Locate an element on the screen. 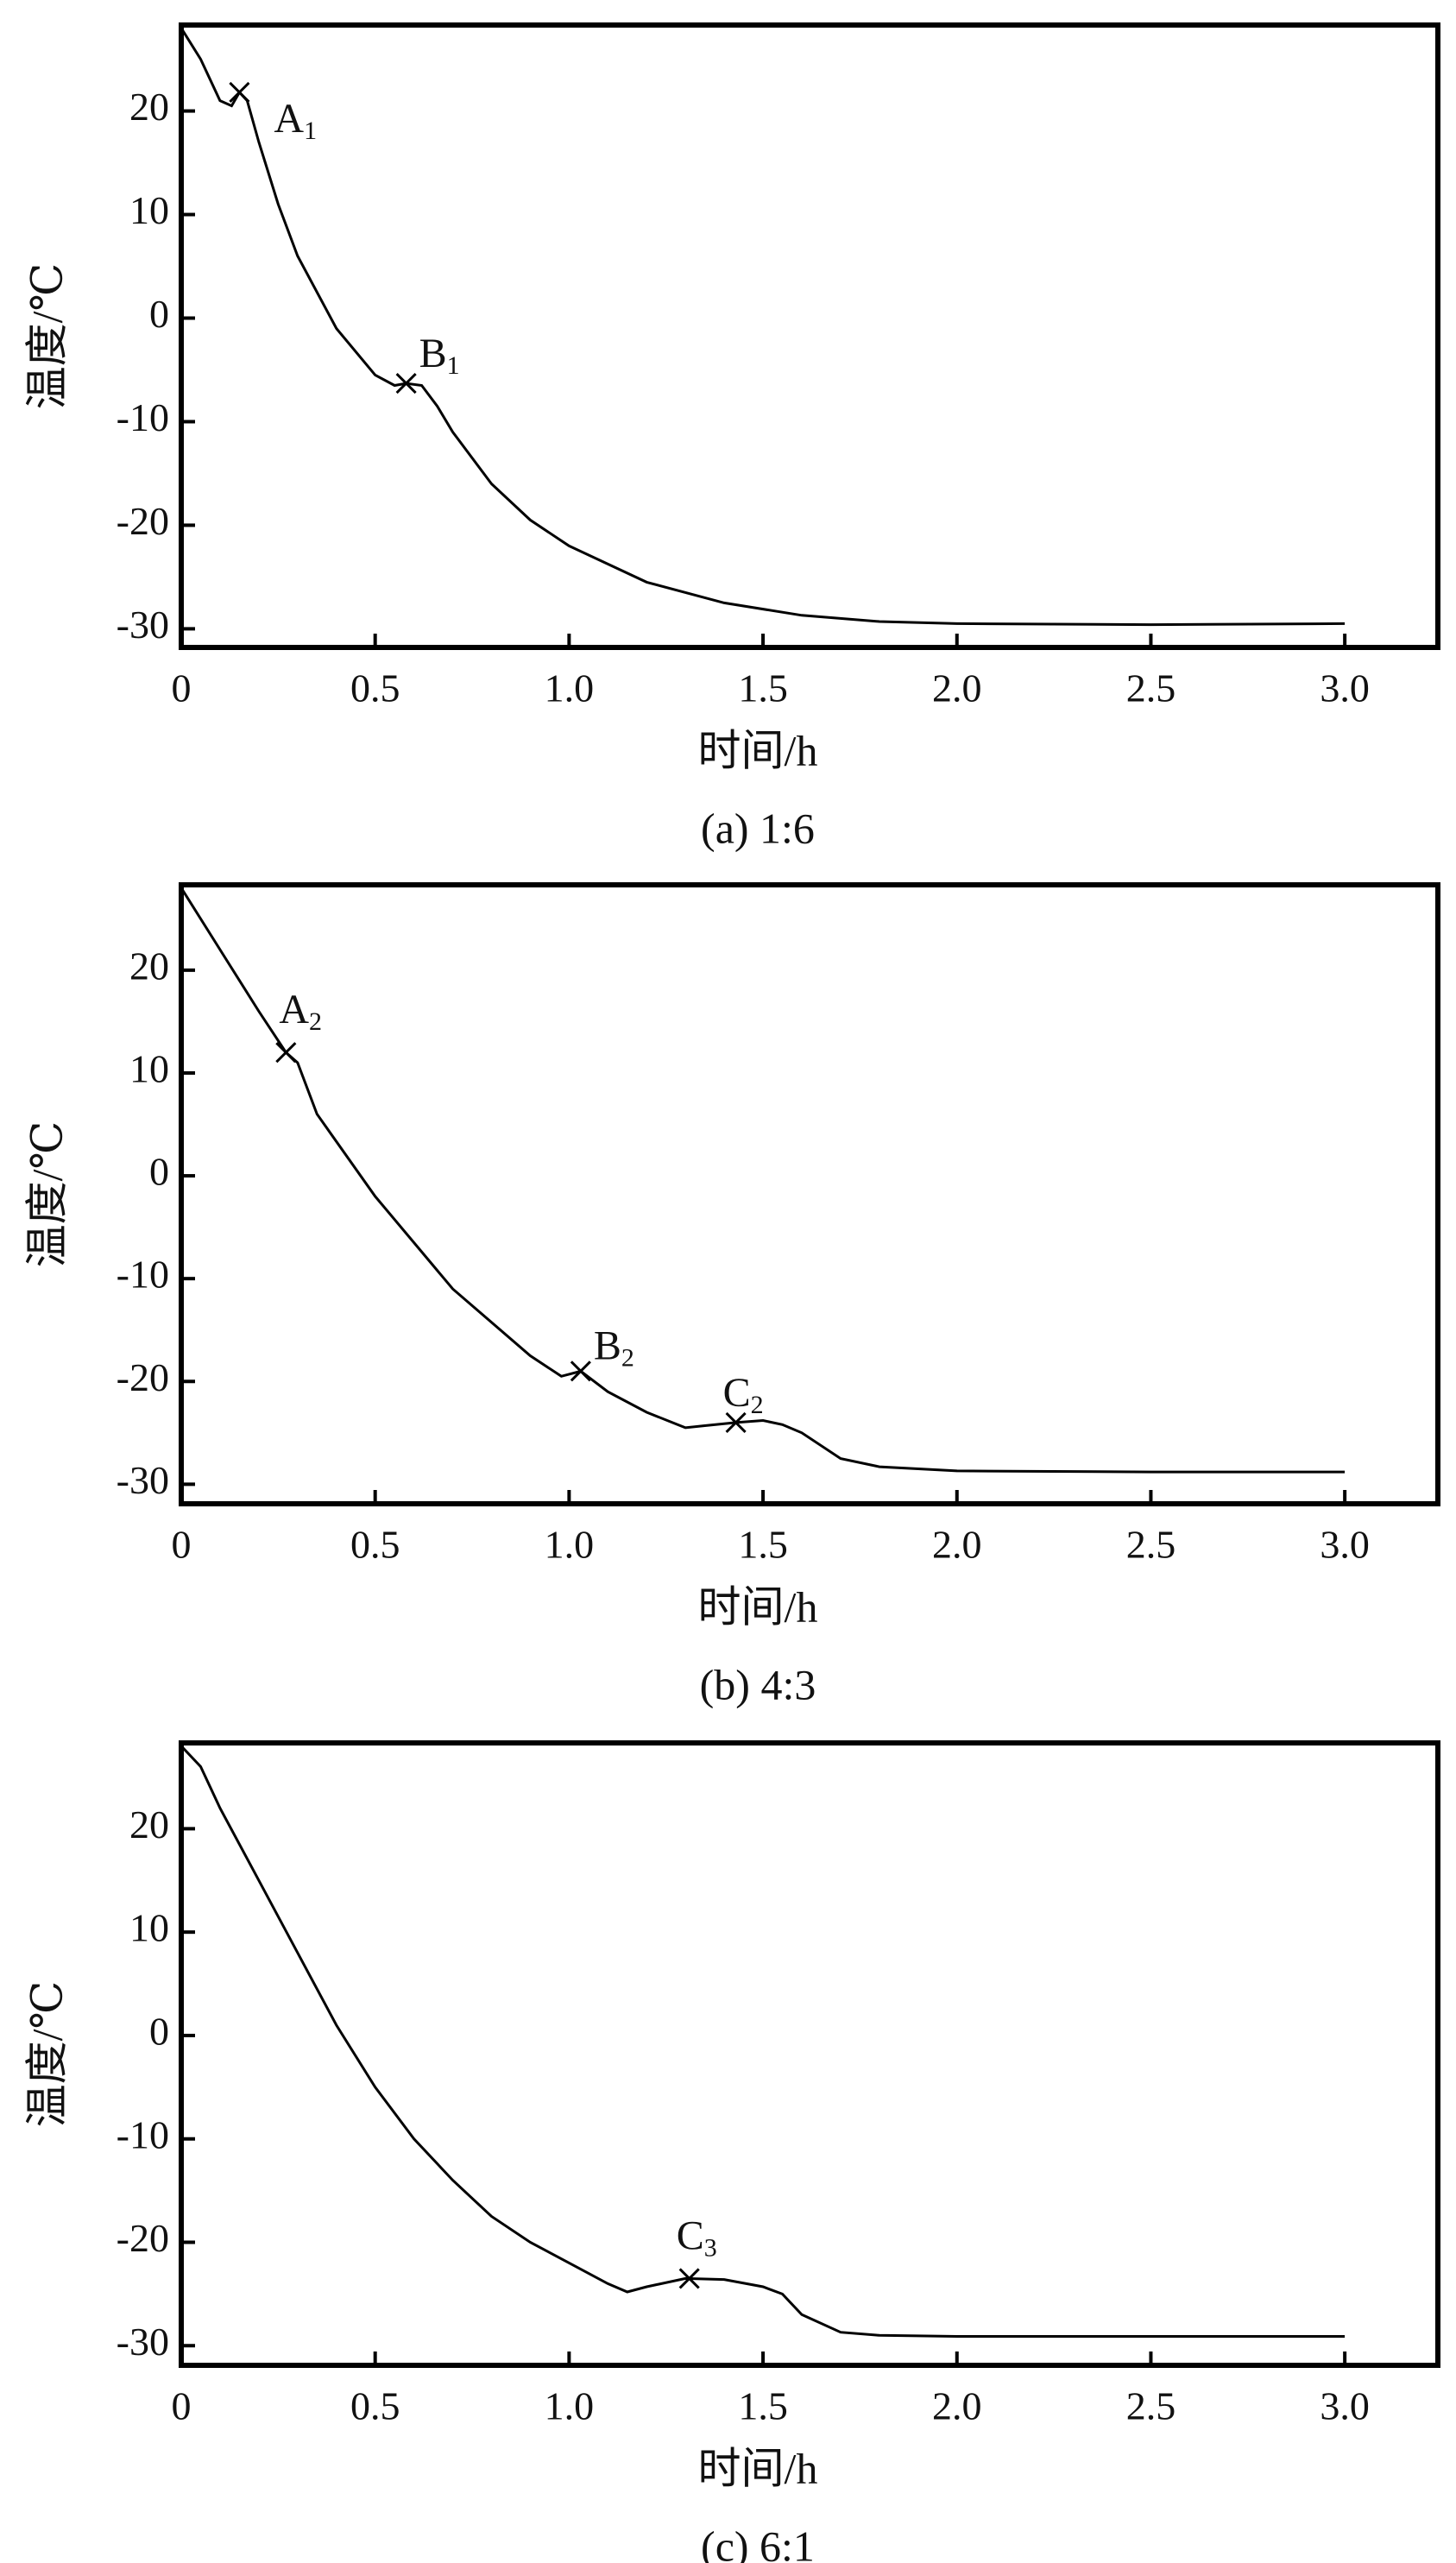  chart-caption: (a) 1:6 is located at coordinates (758, 828).